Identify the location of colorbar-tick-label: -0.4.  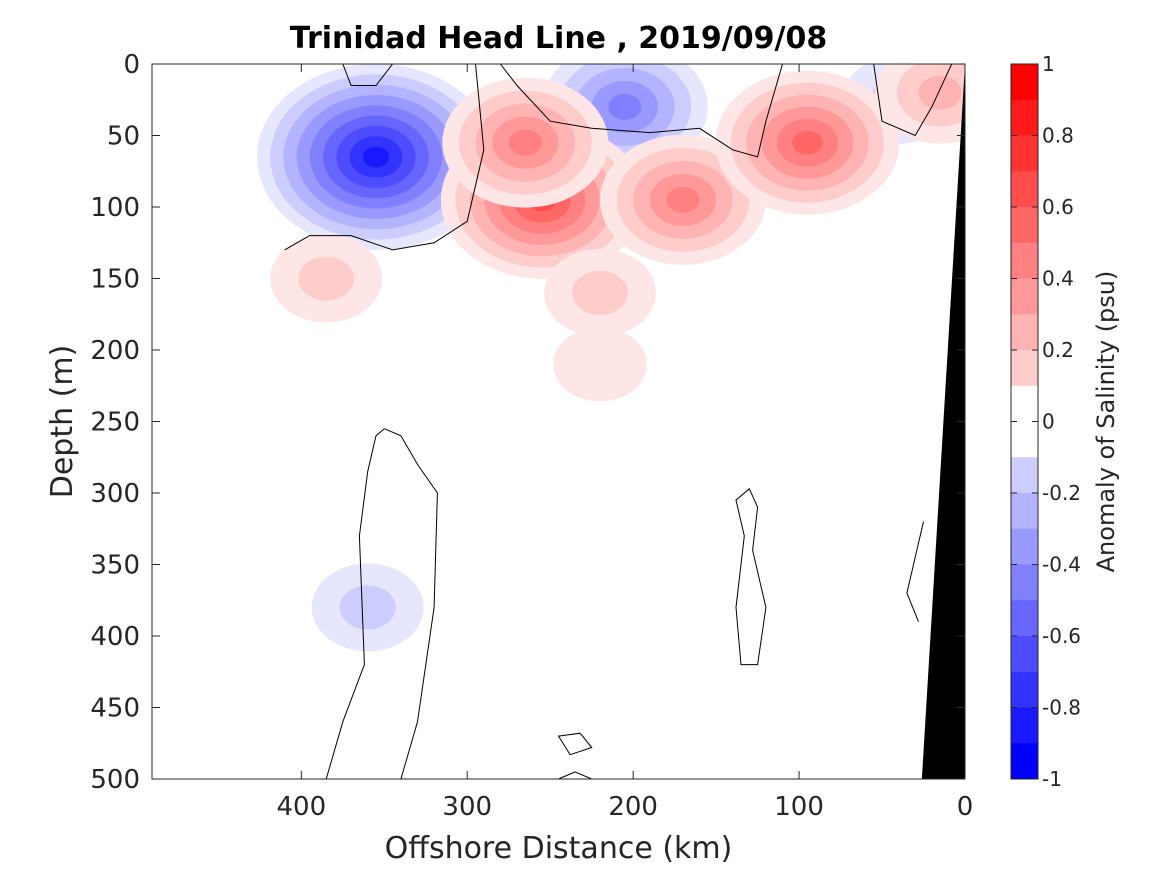
(1061, 565).